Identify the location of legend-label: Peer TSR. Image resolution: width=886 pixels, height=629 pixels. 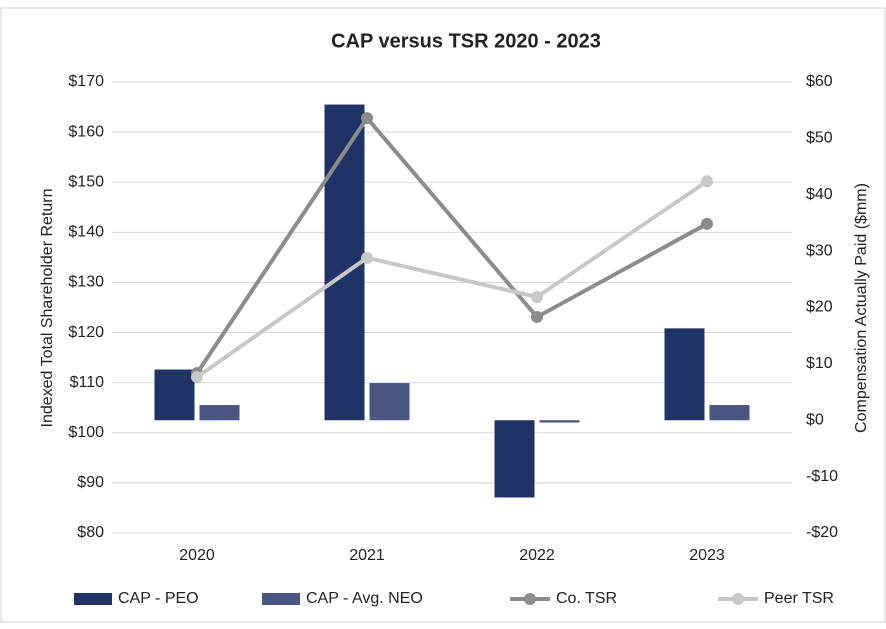
(799, 598).